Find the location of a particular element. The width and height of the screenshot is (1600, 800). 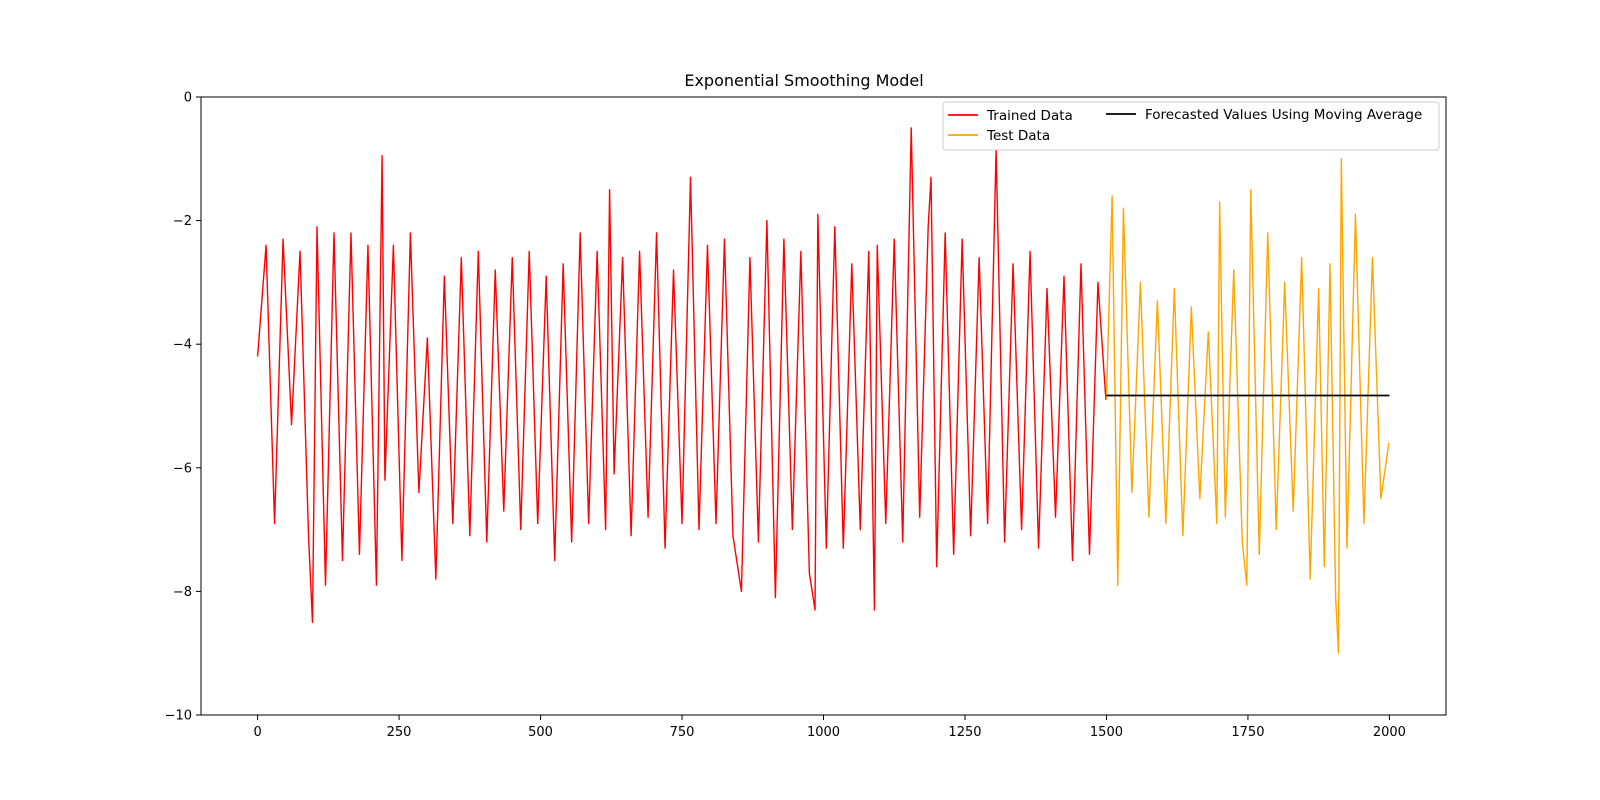

x-tick-label: 500 is located at coordinates (540, 732).